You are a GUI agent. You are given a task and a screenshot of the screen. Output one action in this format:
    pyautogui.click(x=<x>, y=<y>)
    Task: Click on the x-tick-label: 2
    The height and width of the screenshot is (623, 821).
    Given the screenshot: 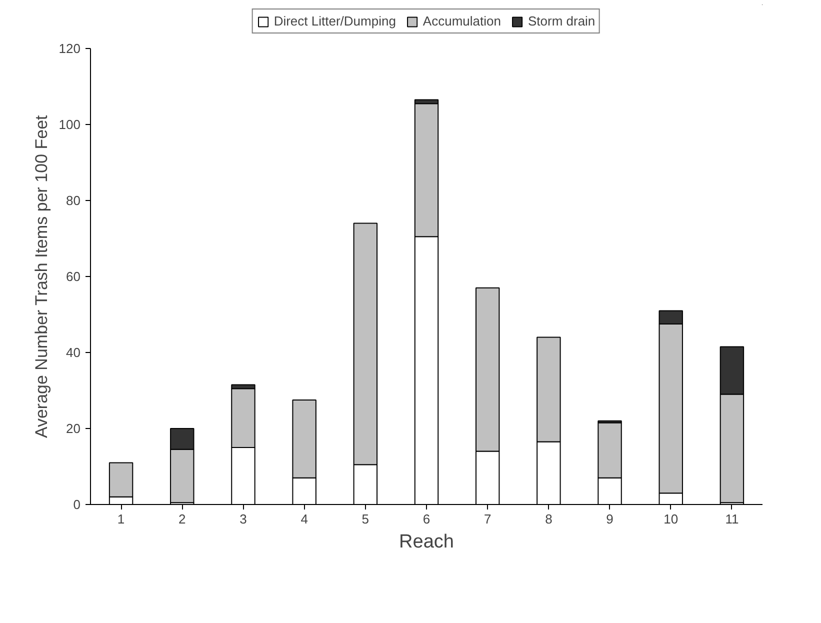 What is the action you would take?
    pyautogui.click(x=182, y=519)
    